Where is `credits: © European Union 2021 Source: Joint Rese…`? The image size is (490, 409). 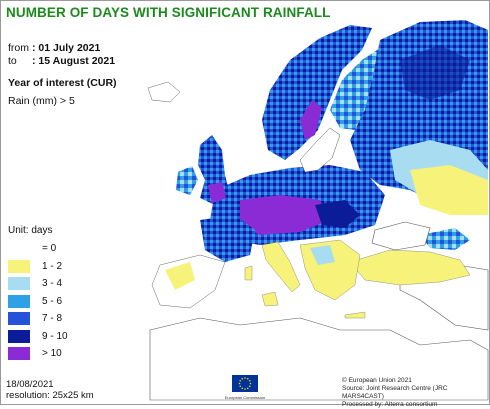
credits: © European Union 2021 Source: Joint Rese… is located at coordinates (416, 393).